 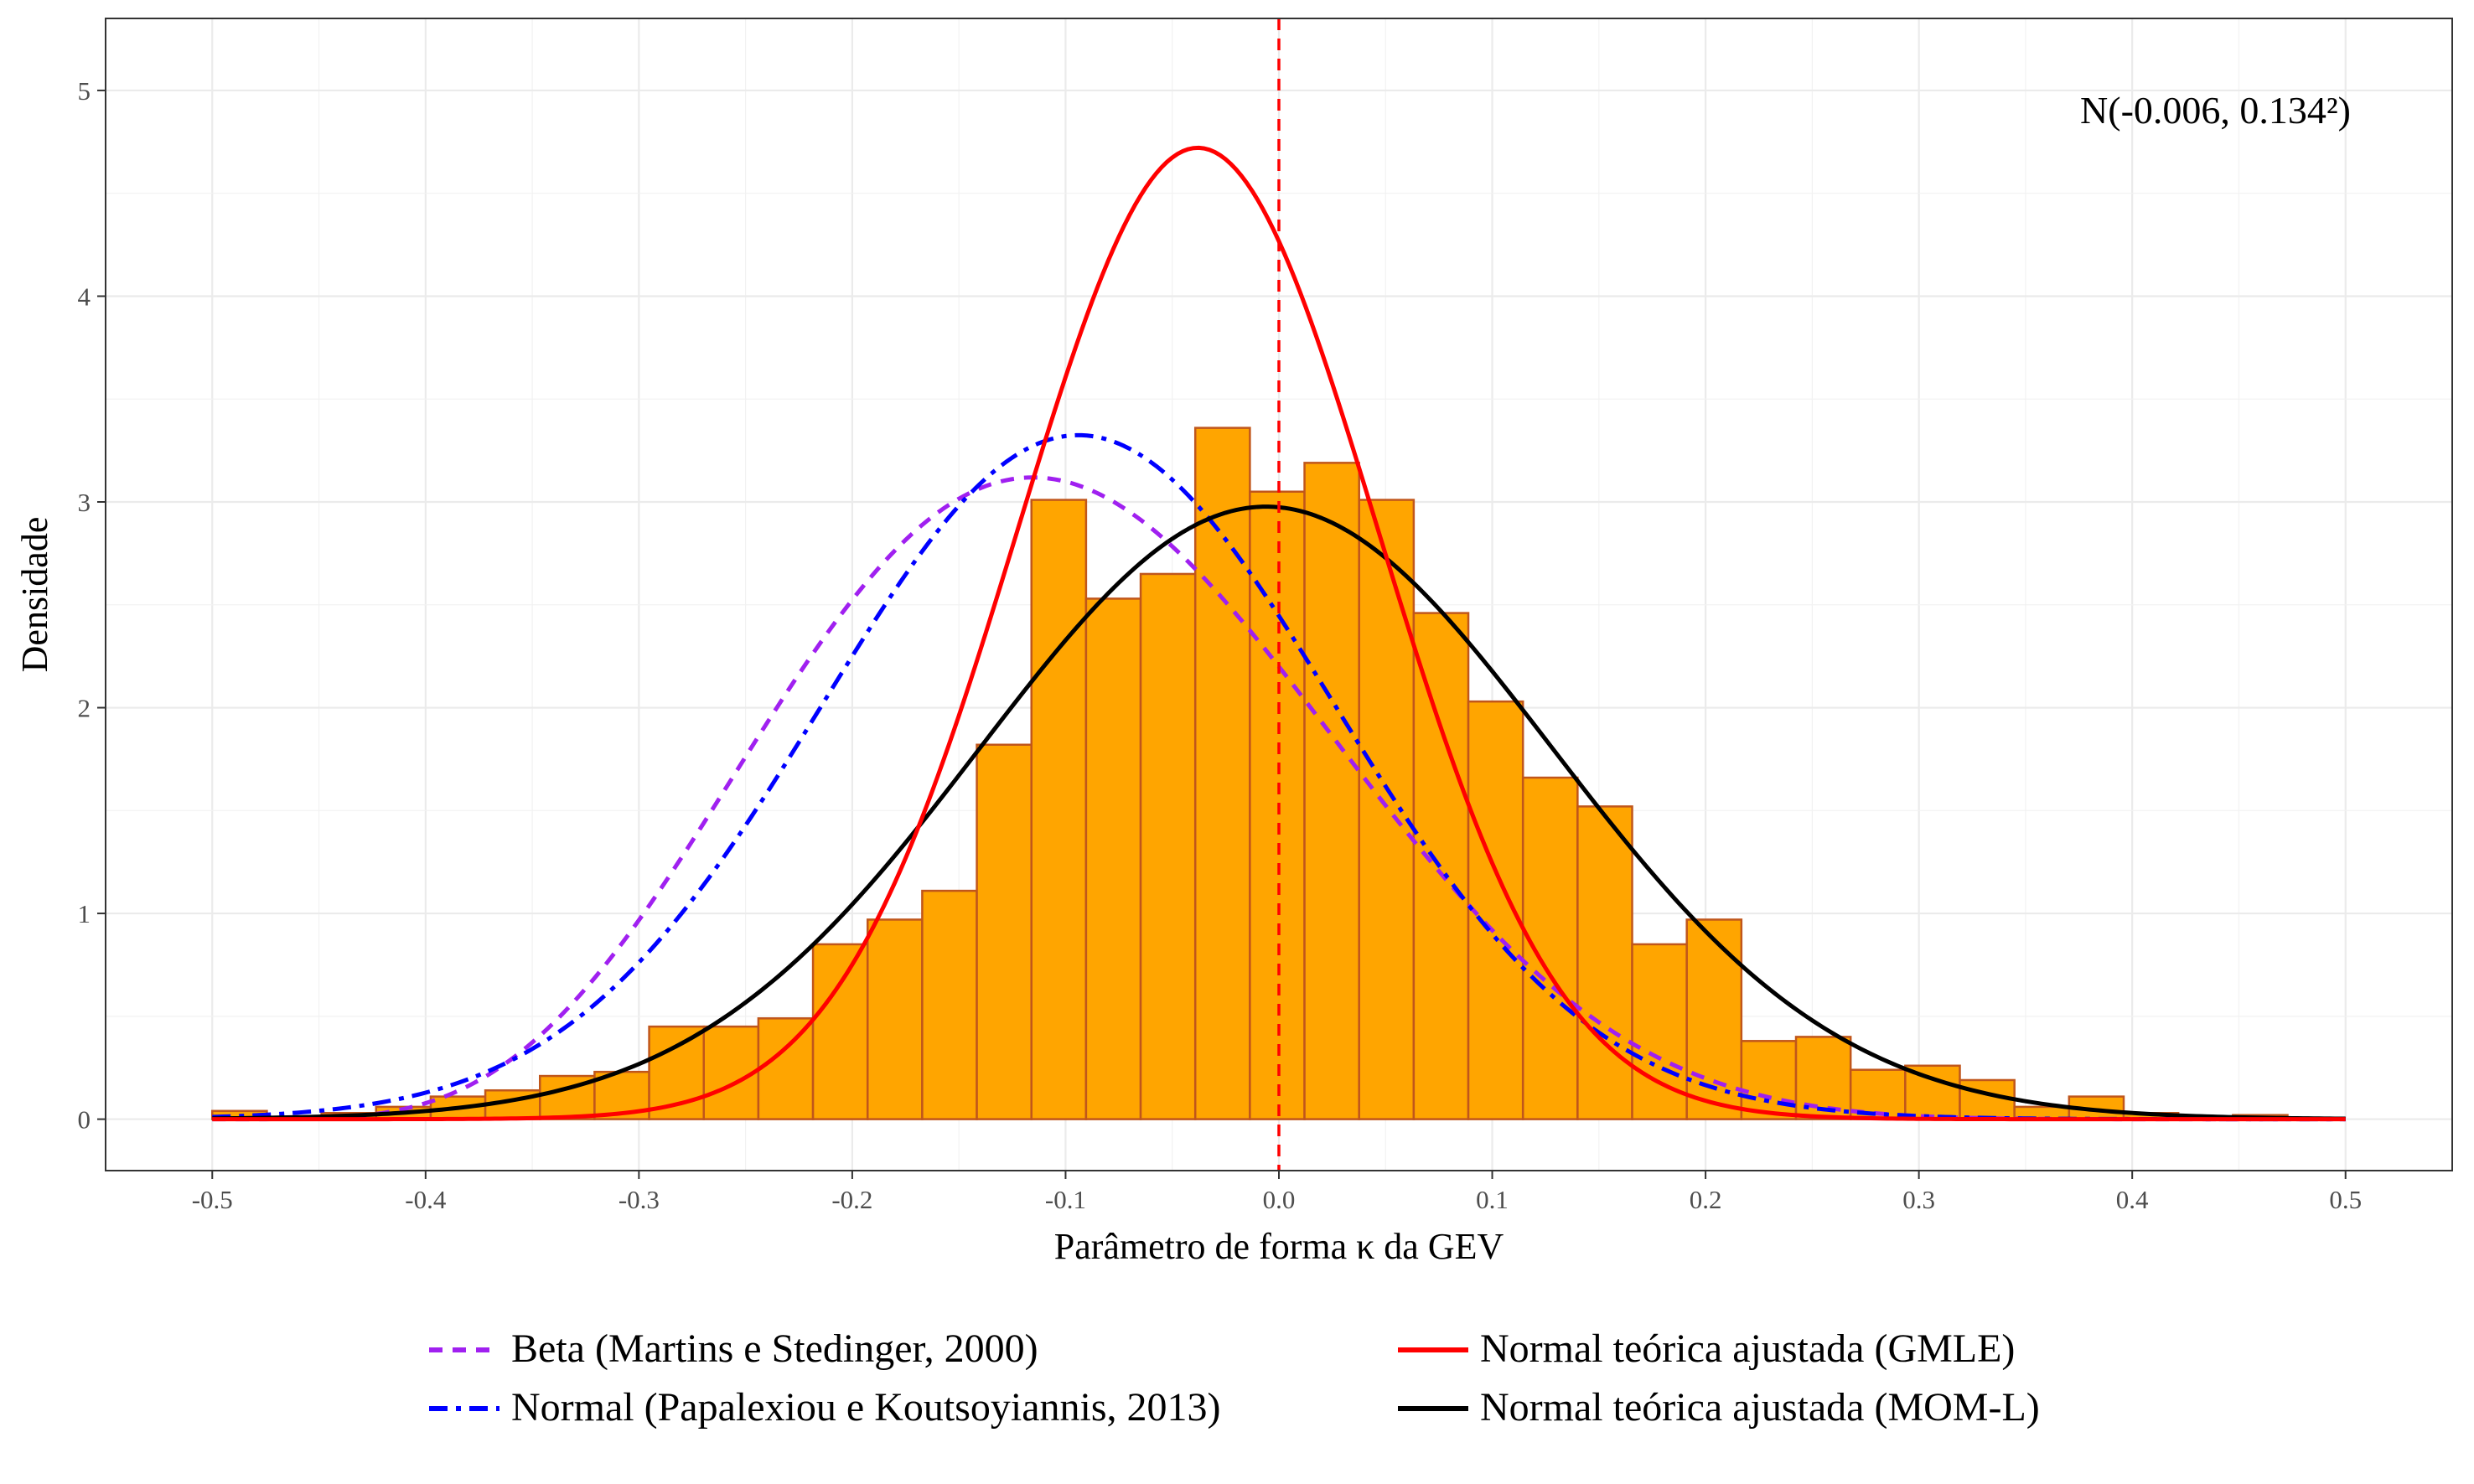 What do you see at coordinates (426, 1199) in the screenshot?
I see `x-tick-label: -0.4` at bounding box center [426, 1199].